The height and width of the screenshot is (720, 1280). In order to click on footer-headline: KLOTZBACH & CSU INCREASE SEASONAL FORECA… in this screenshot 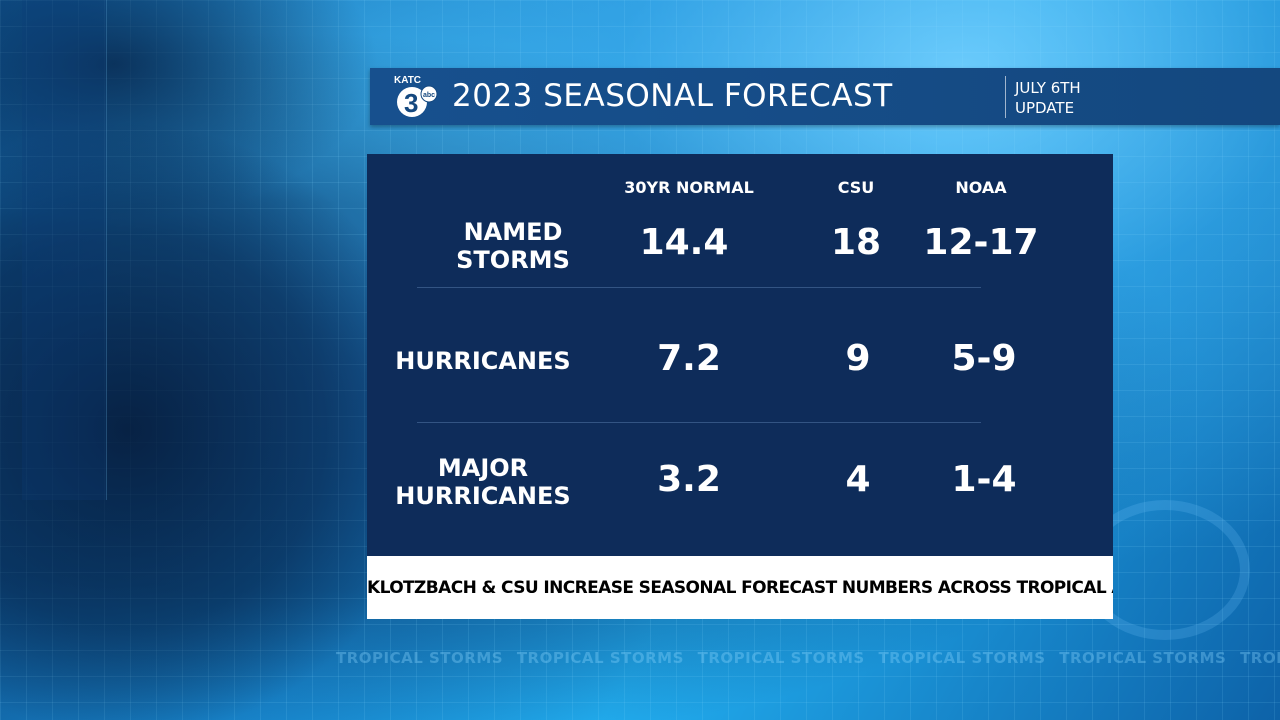, I will do `click(740, 588)`.